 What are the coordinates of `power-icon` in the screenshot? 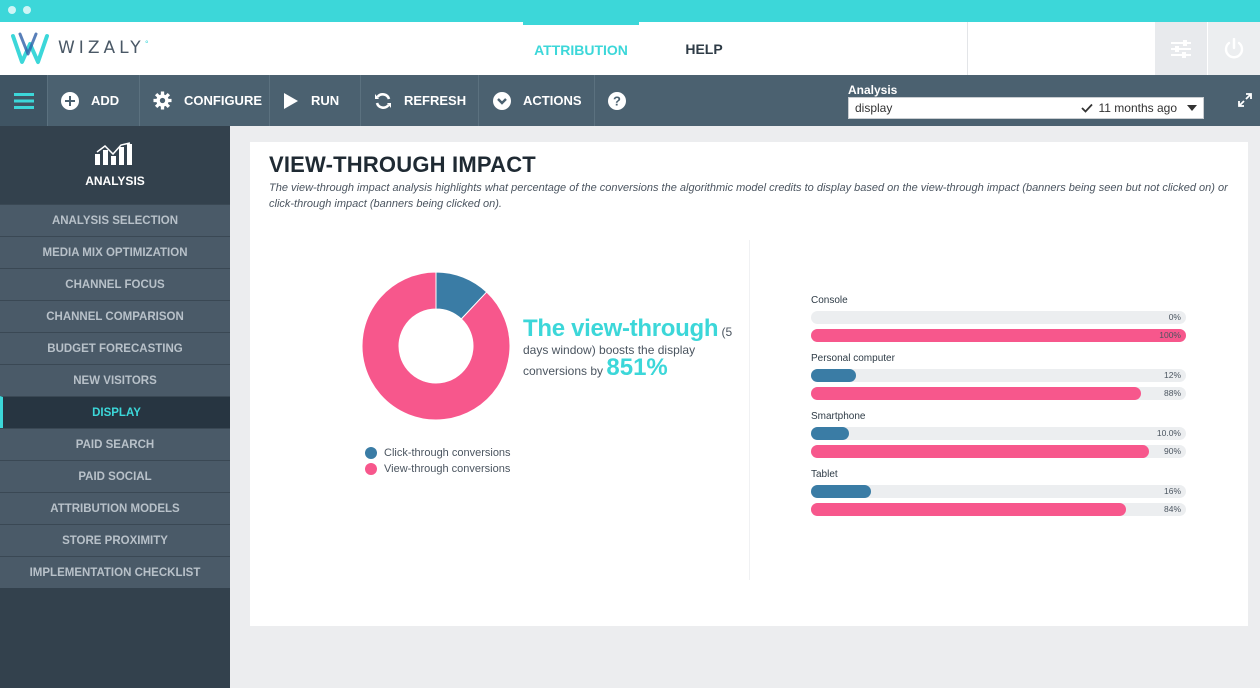 It's located at (1234, 47).